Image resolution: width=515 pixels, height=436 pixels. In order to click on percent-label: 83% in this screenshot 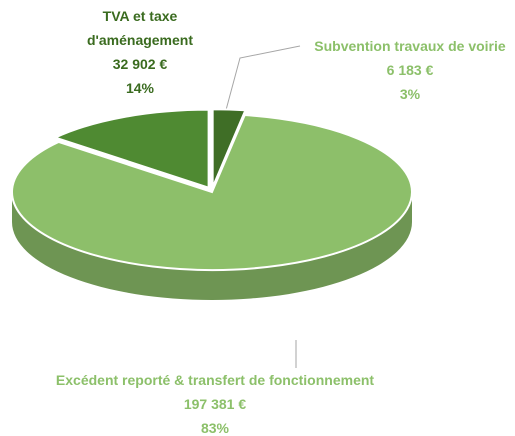, I will do `click(215, 428)`.